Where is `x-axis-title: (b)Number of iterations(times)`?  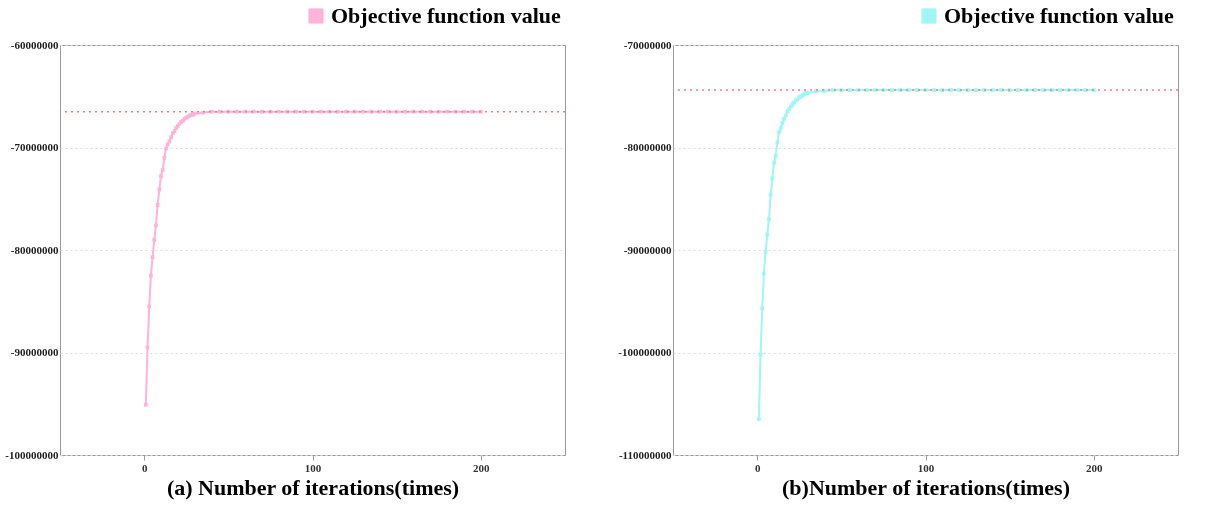 x-axis-title: (b)Number of iterations(times) is located at coordinates (926, 487).